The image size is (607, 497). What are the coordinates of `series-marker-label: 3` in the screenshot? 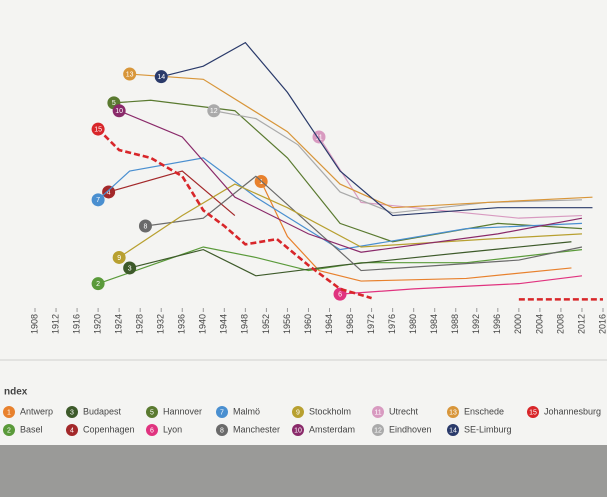 It's located at (130, 268).